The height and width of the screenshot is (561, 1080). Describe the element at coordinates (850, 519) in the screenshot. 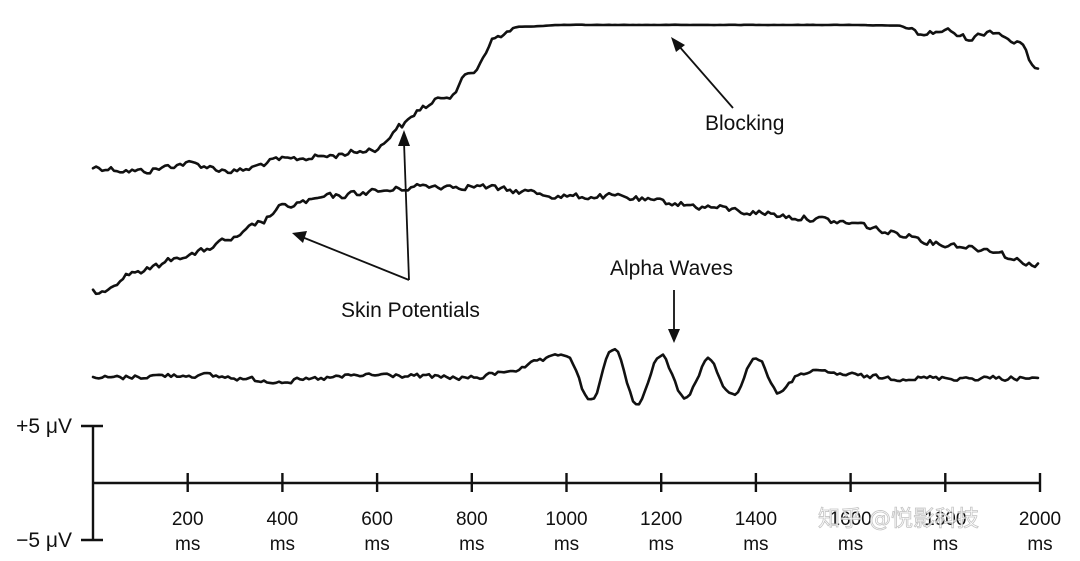

I see `x-tick-label-1600: 1600` at that location.